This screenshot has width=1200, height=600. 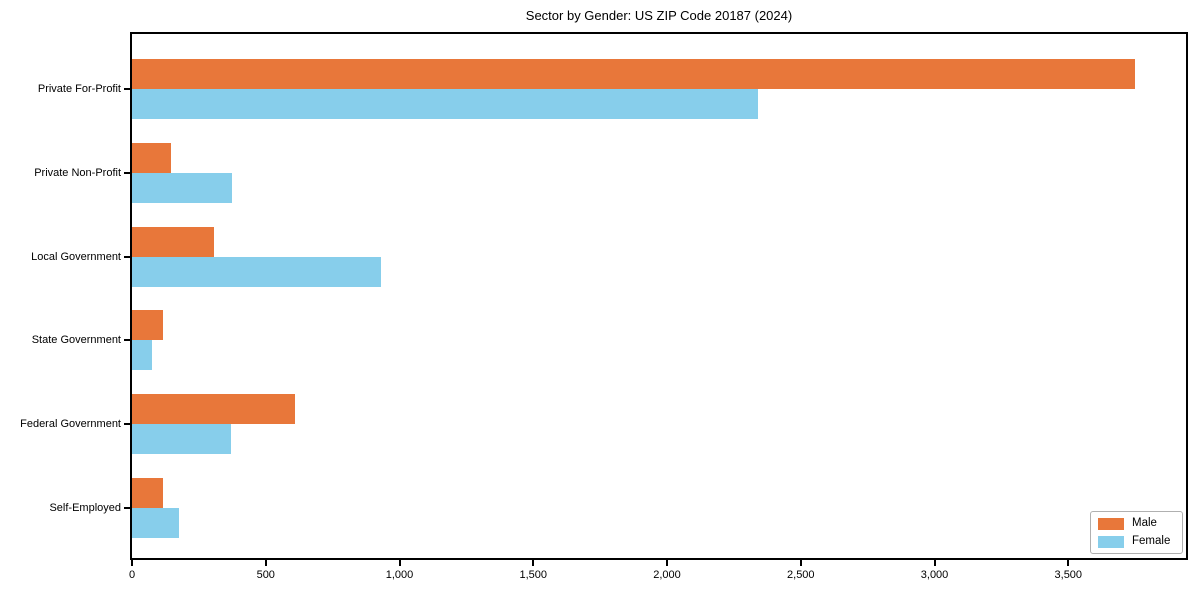 What do you see at coordinates (147, 325) in the screenshot?
I see `bar-male-state-government` at bounding box center [147, 325].